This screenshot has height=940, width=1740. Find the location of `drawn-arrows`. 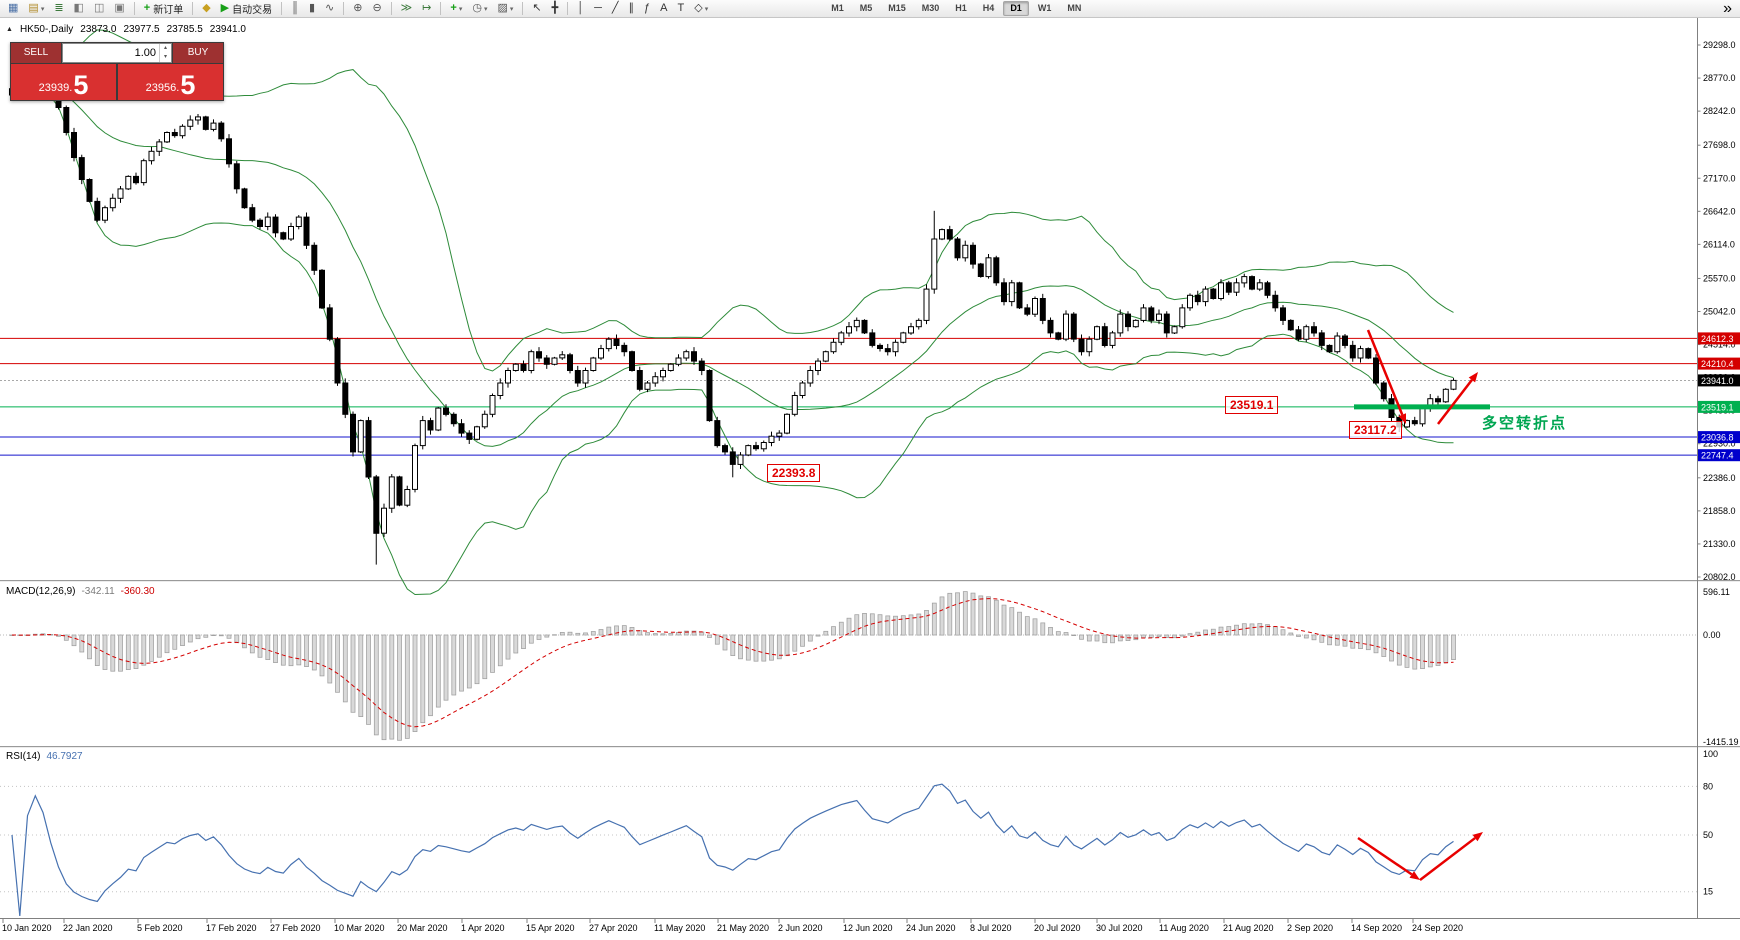

drawn-arrows is located at coordinates (1420, 605).